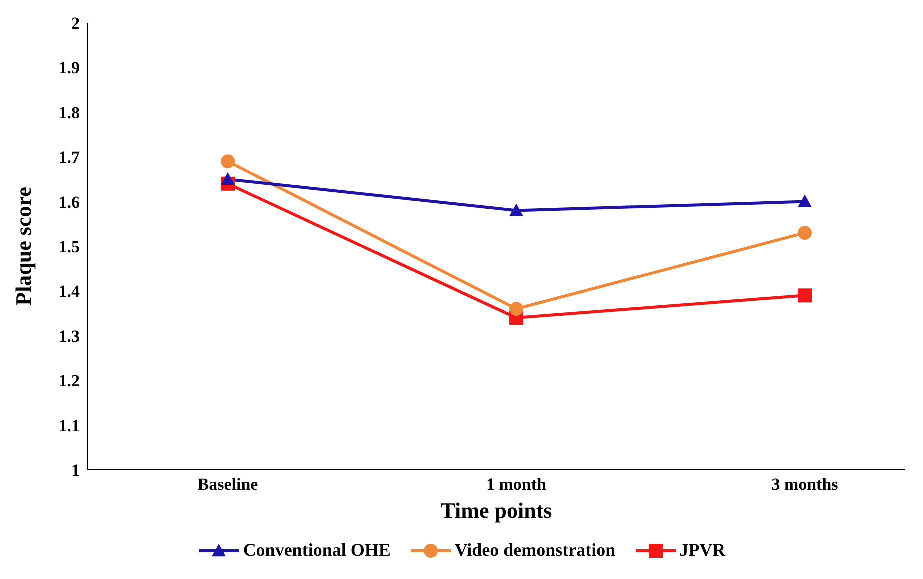 This screenshot has width=923, height=579. I want to click on y-tick-label: 1.8, so click(69, 112).